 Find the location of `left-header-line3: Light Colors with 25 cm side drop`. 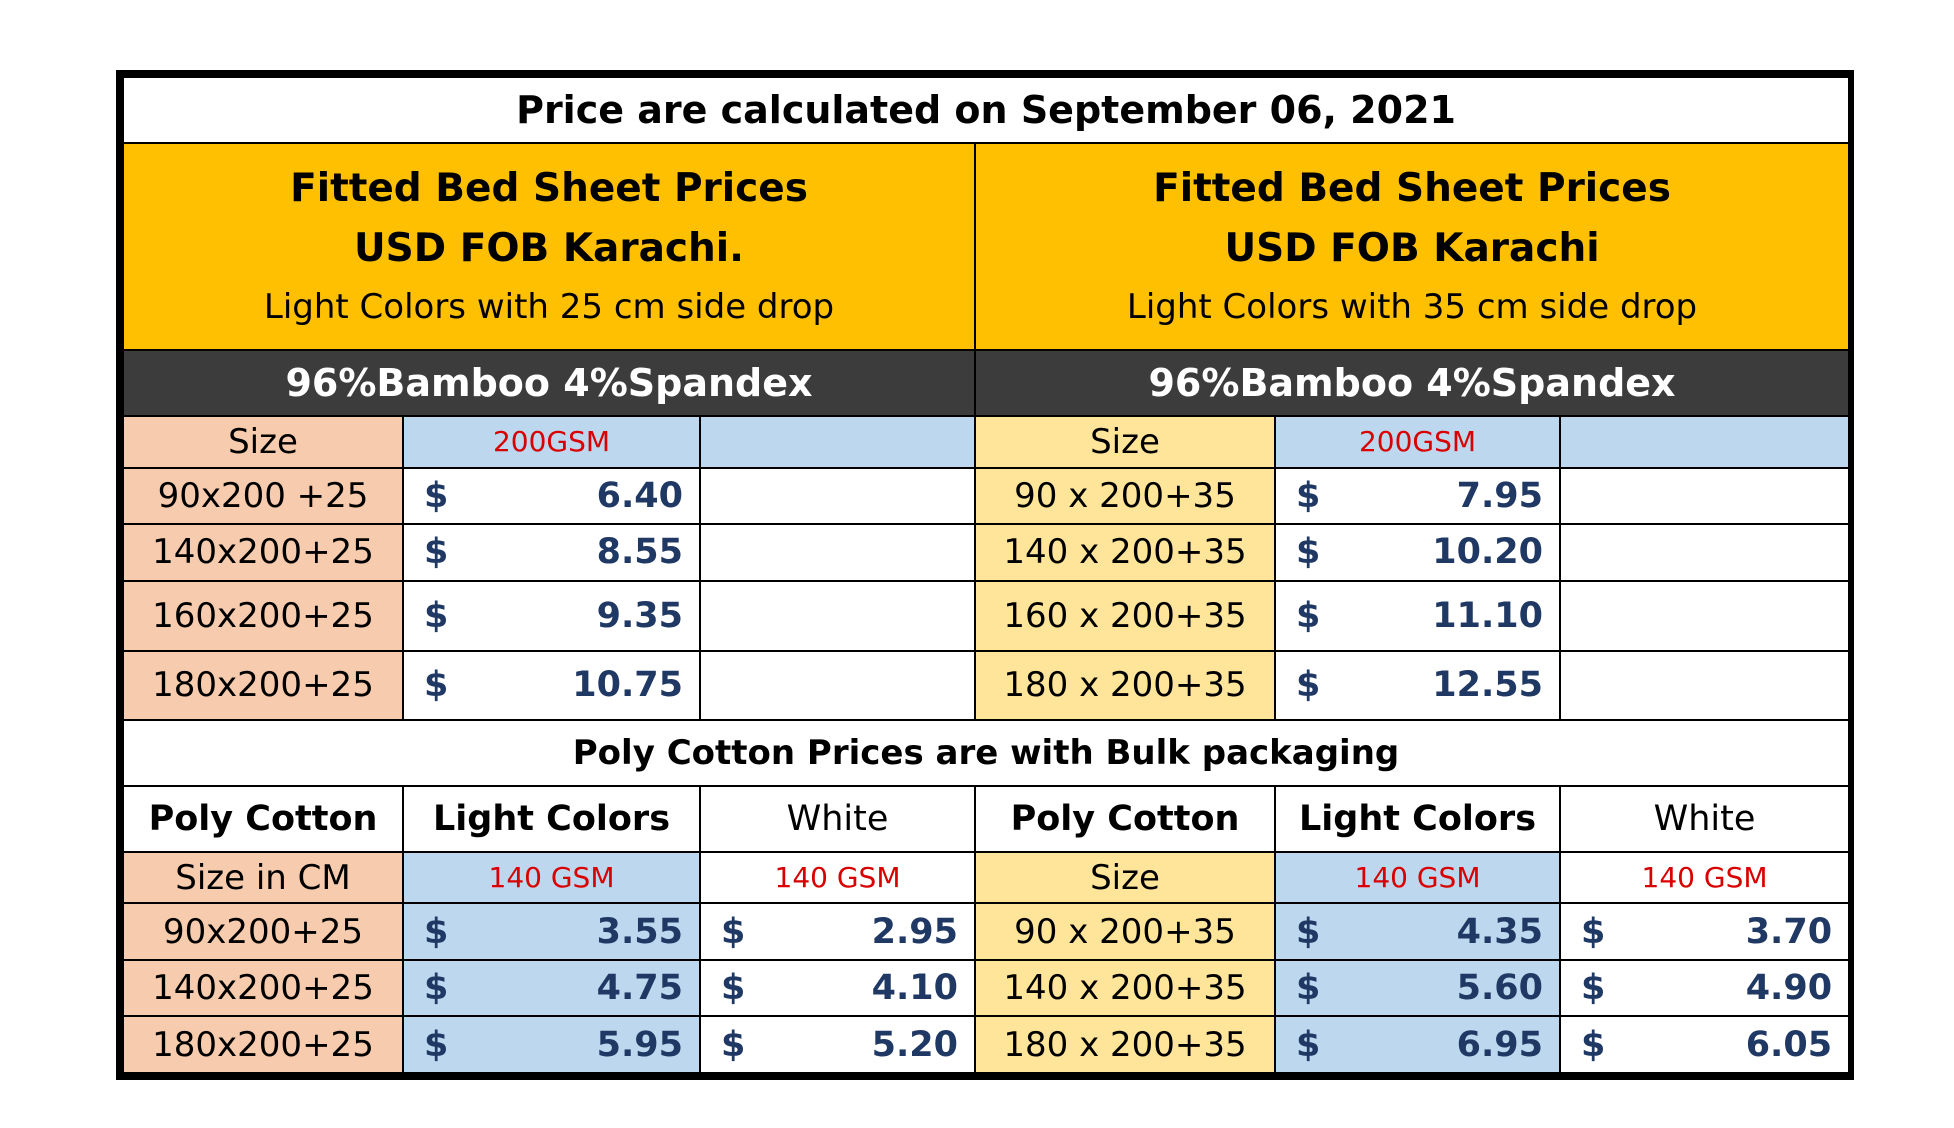

left-header-line3: Light Colors with 25 cm side drop is located at coordinates (549, 306).